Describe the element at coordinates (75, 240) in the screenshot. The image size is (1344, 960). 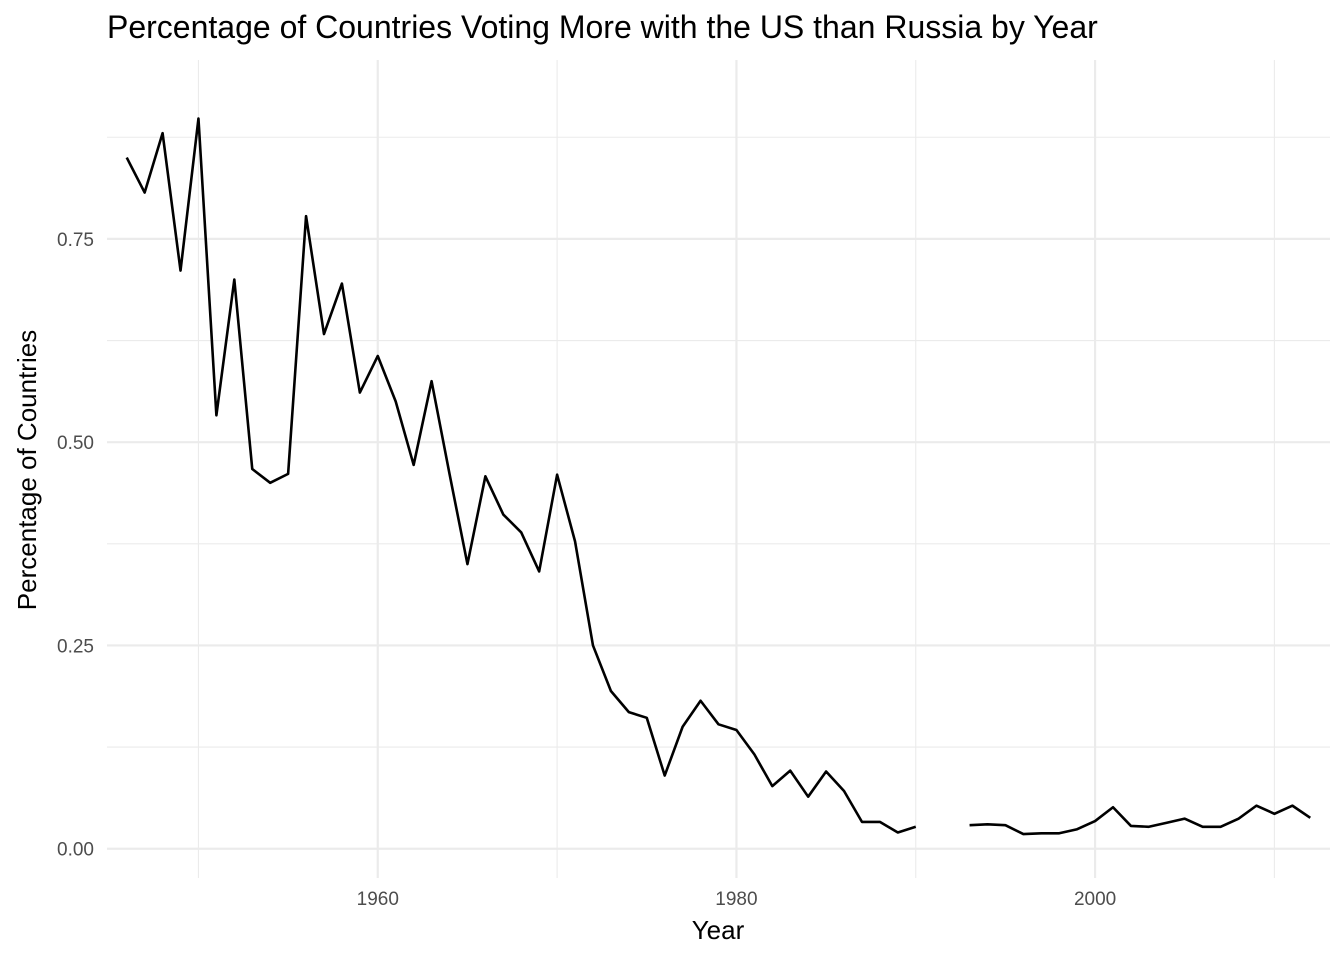
I see `y-tick-label: 0.75` at that location.